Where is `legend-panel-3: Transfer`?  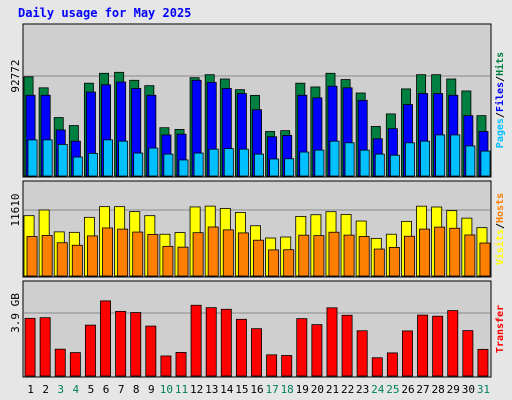 legend-panel-3: Transfer is located at coordinates (500, 329).